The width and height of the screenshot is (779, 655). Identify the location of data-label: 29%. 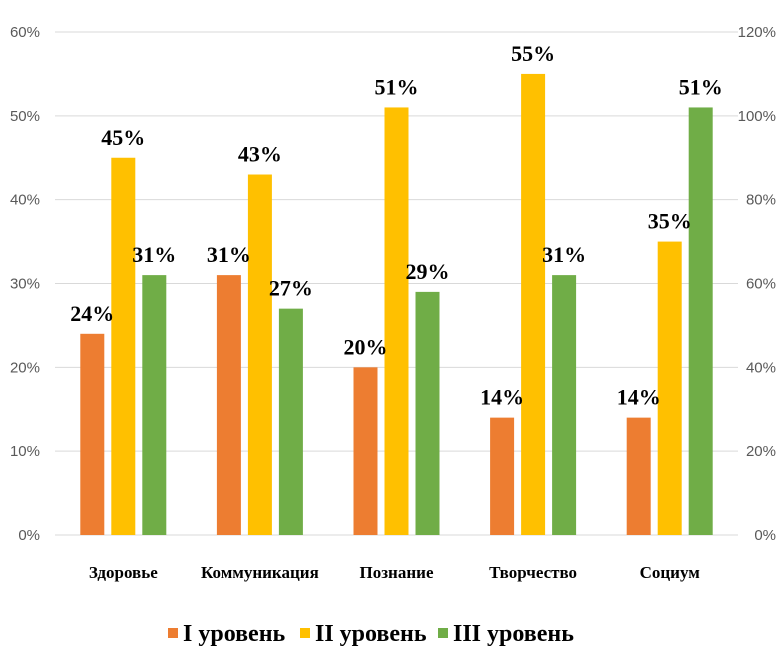
(428, 271).